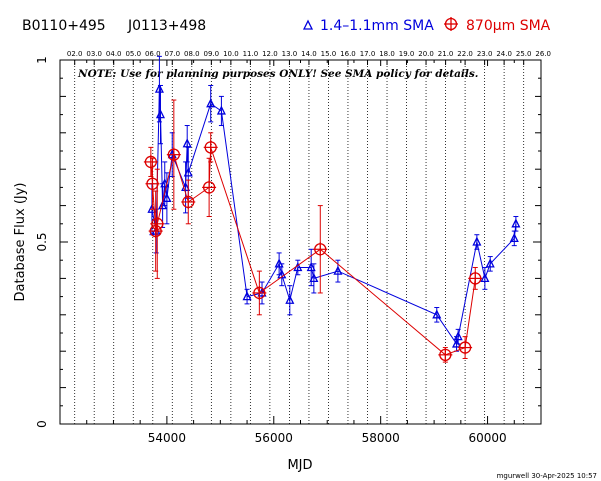 The height and width of the screenshot is (481, 601). What do you see at coordinates (42, 424) in the screenshot?
I see `y-tick-label: 0` at bounding box center [42, 424].